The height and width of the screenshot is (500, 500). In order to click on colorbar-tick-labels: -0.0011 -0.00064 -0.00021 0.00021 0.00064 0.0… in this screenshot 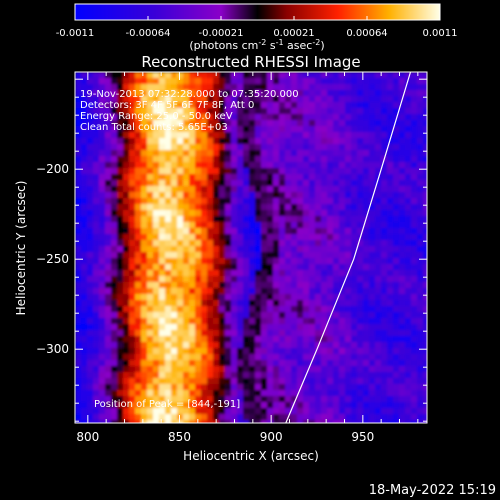, I will do `click(257, 33)`.